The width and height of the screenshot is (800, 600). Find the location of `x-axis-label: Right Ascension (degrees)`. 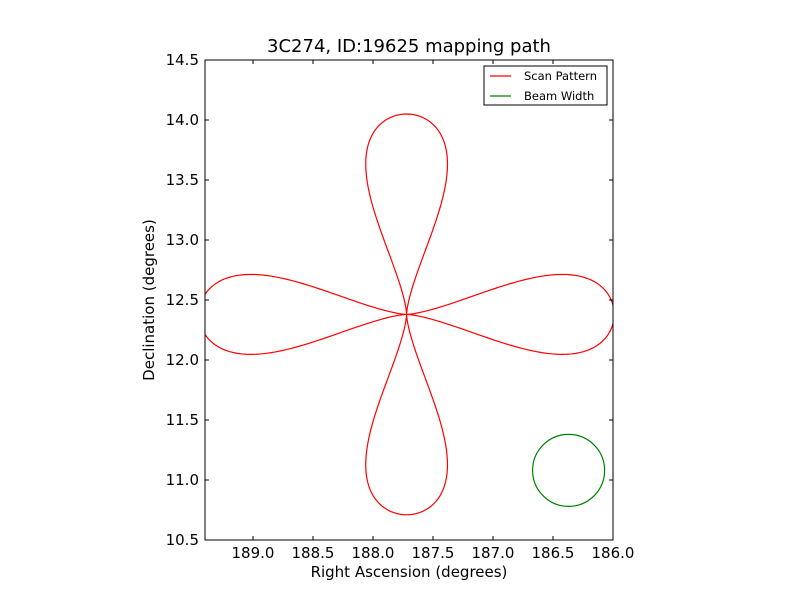

x-axis-label: Right Ascension (degrees) is located at coordinates (409, 572).